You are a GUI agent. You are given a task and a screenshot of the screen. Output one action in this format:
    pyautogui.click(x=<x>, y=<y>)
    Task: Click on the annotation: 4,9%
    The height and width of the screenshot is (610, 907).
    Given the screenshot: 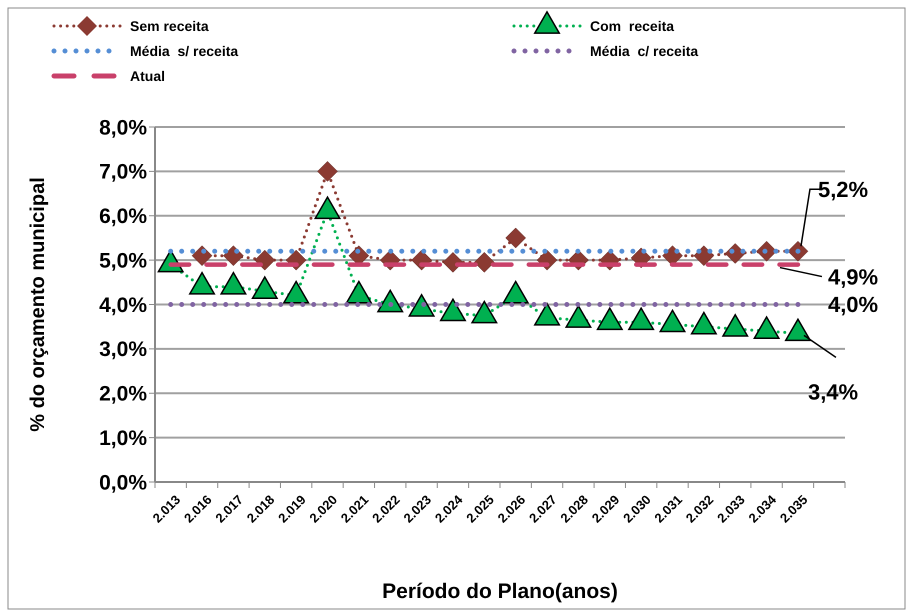 What is the action you would take?
    pyautogui.click(x=853, y=277)
    